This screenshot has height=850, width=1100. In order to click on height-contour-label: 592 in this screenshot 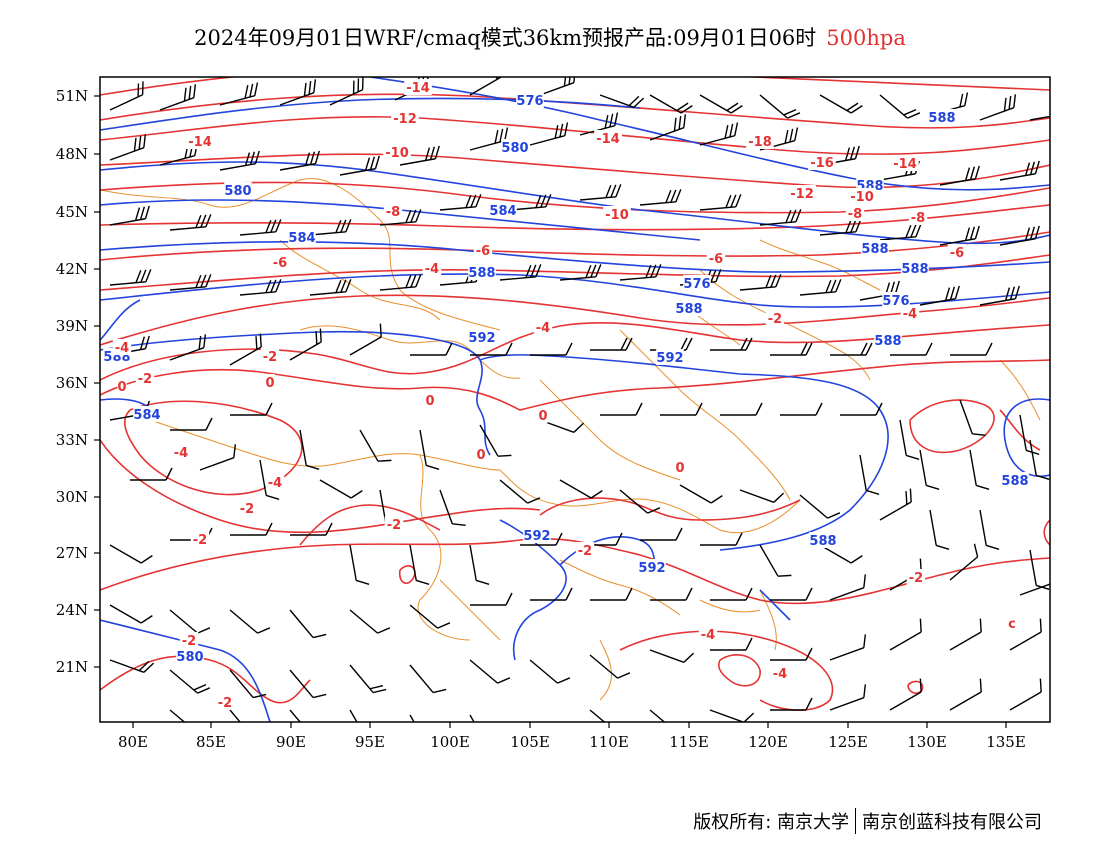, I will do `click(536, 536)`.